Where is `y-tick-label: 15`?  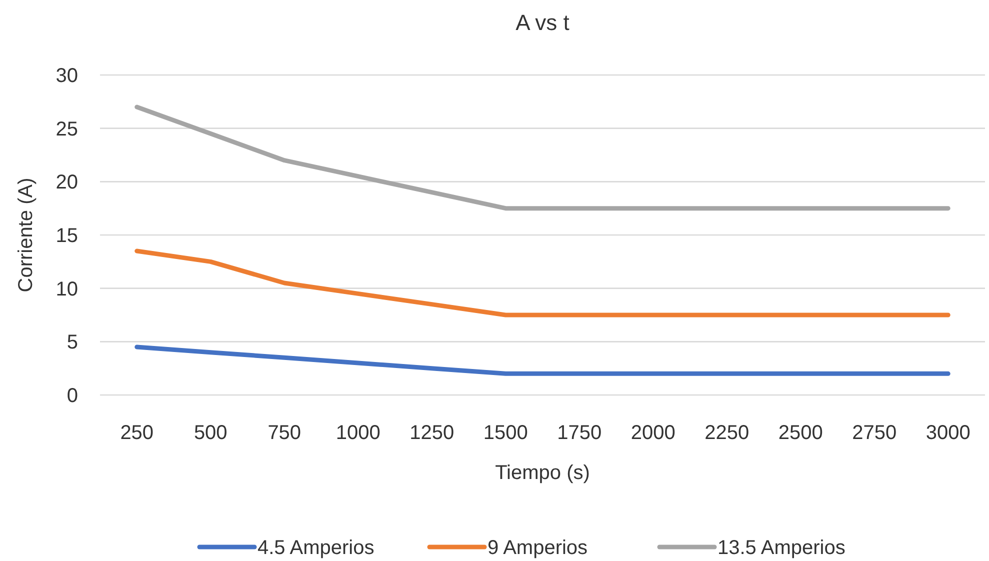
y-tick-label: 15 is located at coordinates (67, 236).